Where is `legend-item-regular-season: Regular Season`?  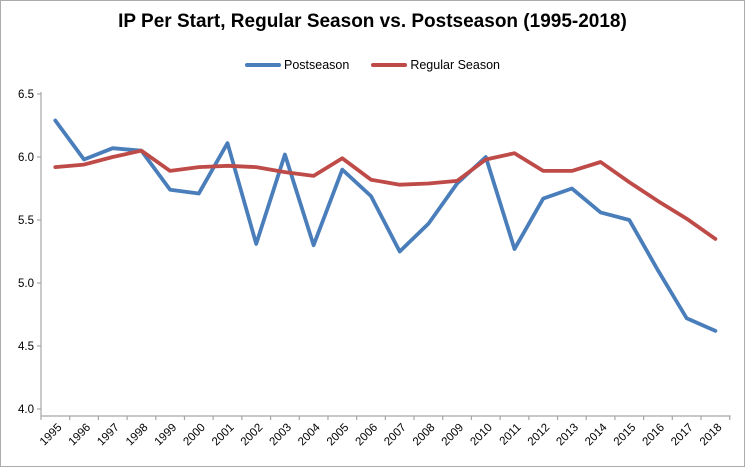
legend-item-regular-season: Regular Season is located at coordinates (435, 65).